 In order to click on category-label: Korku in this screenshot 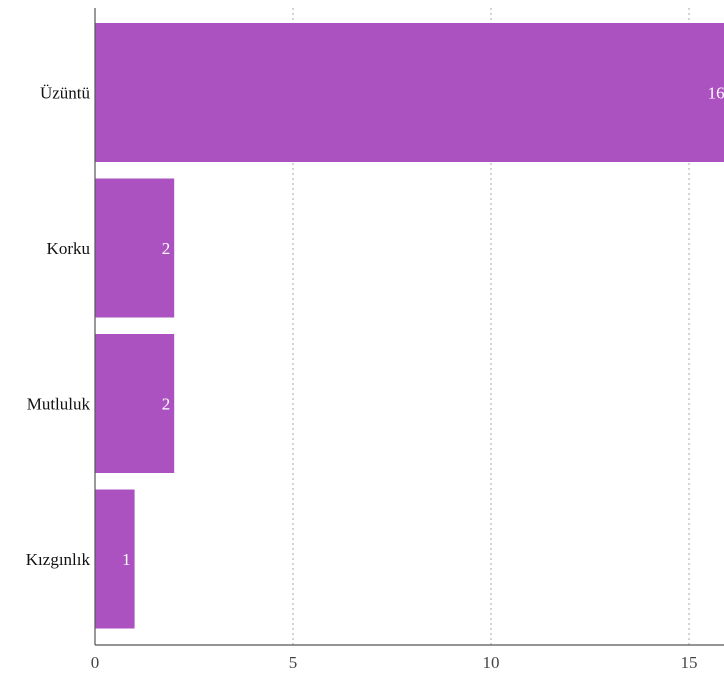, I will do `click(69, 248)`.